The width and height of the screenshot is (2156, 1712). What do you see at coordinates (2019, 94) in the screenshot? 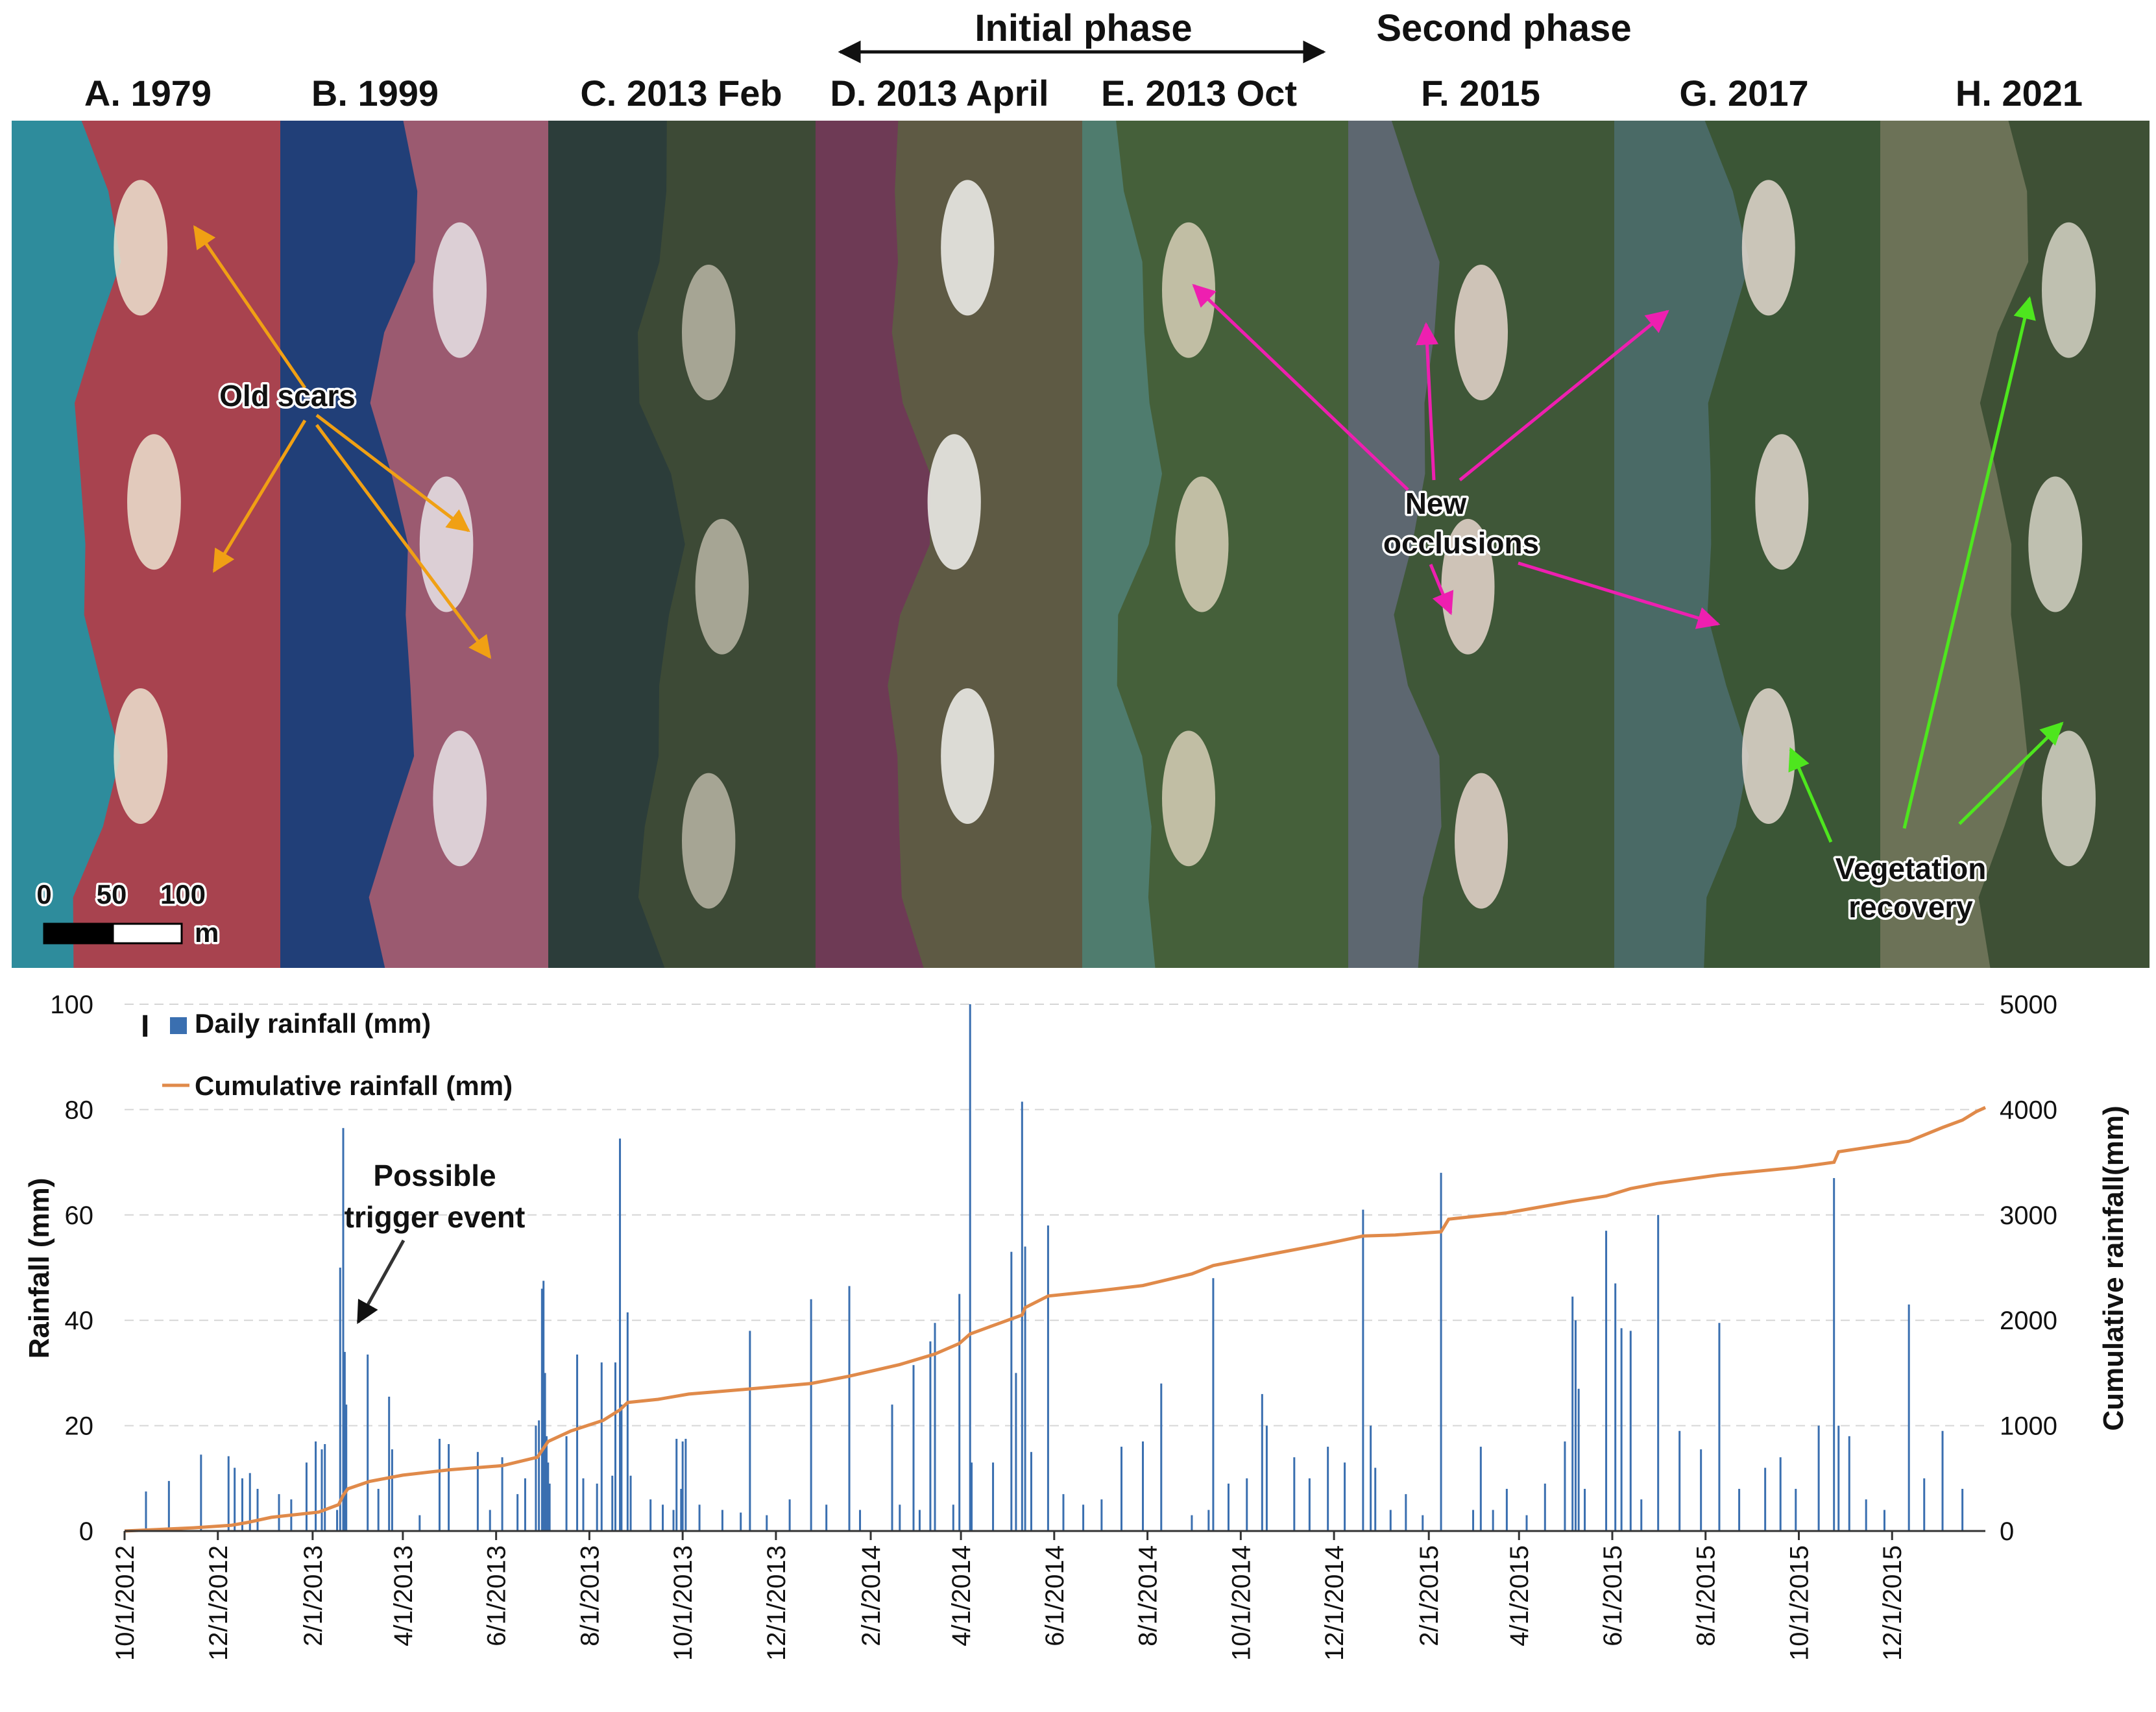
I see `panel-title-h: H. 2021` at bounding box center [2019, 94].